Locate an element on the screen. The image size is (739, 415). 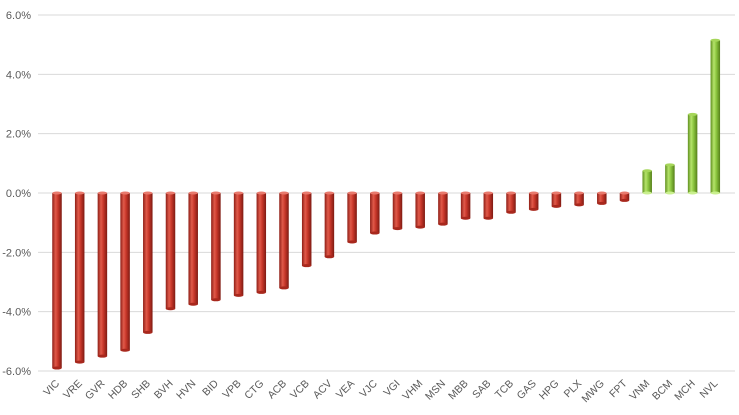
bar-vic is located at coordinates (57, 280).